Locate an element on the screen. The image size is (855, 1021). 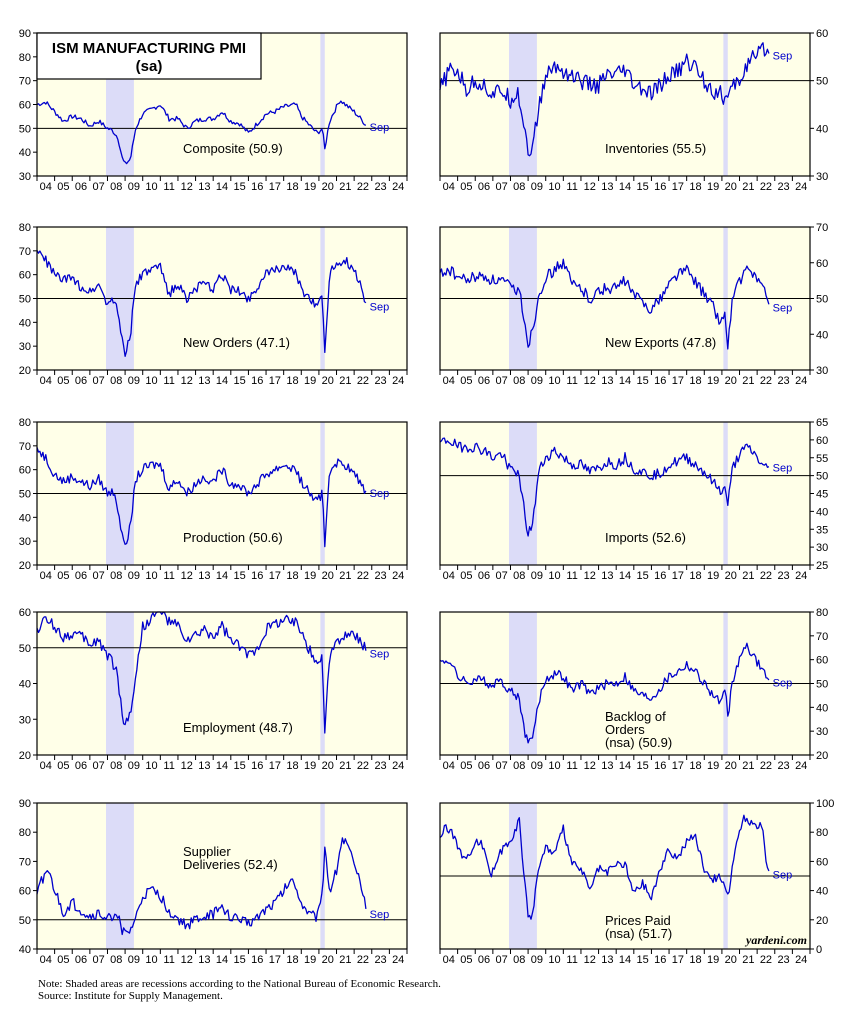
plot-frame is located at coordinates (625, 876).